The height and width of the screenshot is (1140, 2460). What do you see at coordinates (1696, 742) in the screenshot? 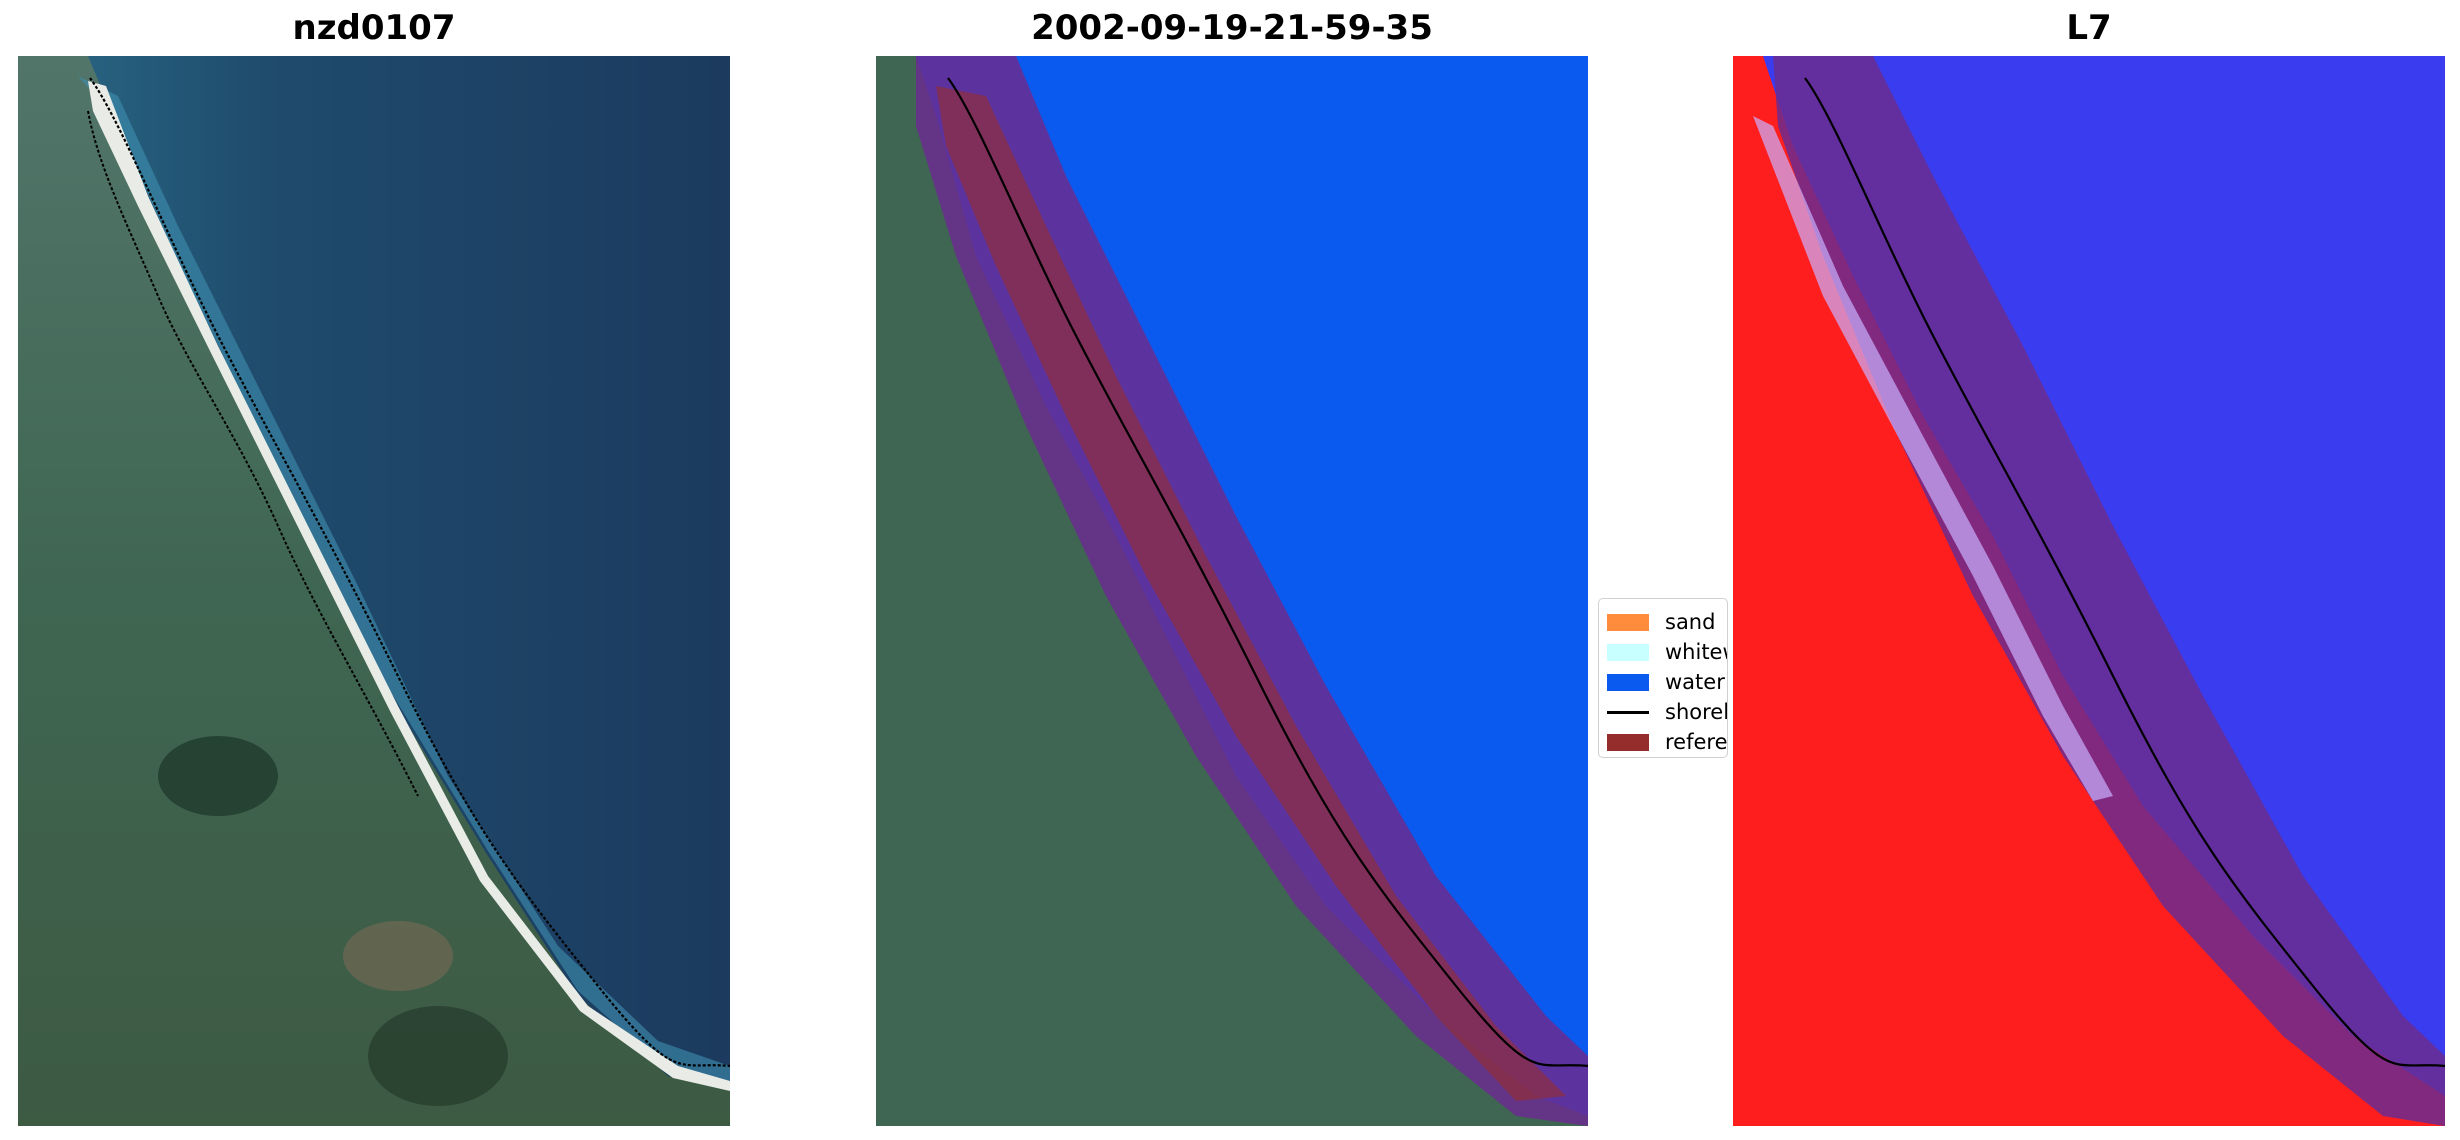
I see `legend-label: reference shoreline buffer` at bounding box center [1696, 742].